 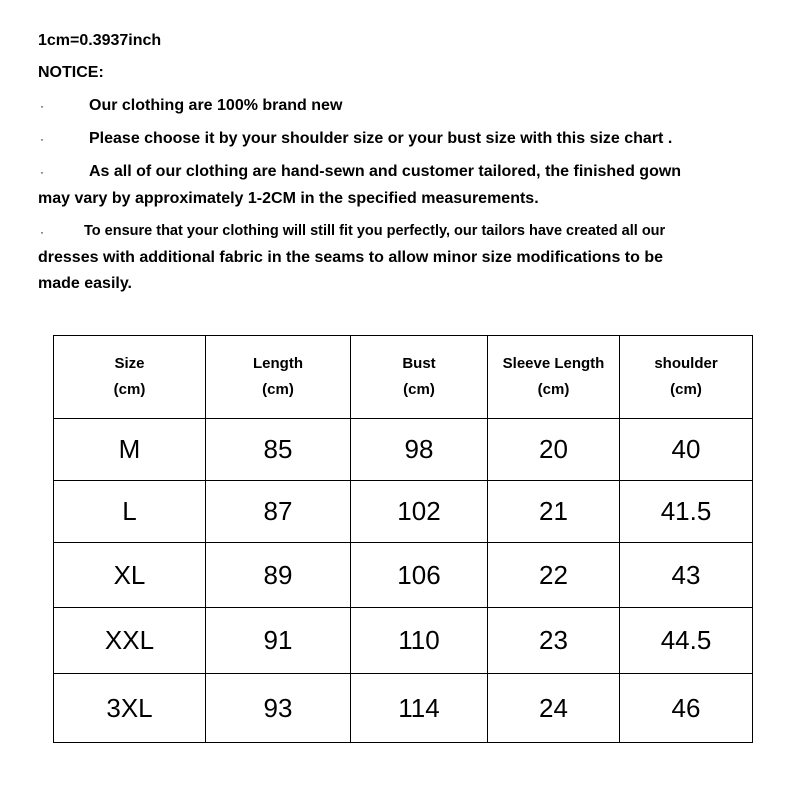 What do you see at coordinates (278, 363) in the screenshot?
I see `header-label: Length` at bounding box center [278, 363].